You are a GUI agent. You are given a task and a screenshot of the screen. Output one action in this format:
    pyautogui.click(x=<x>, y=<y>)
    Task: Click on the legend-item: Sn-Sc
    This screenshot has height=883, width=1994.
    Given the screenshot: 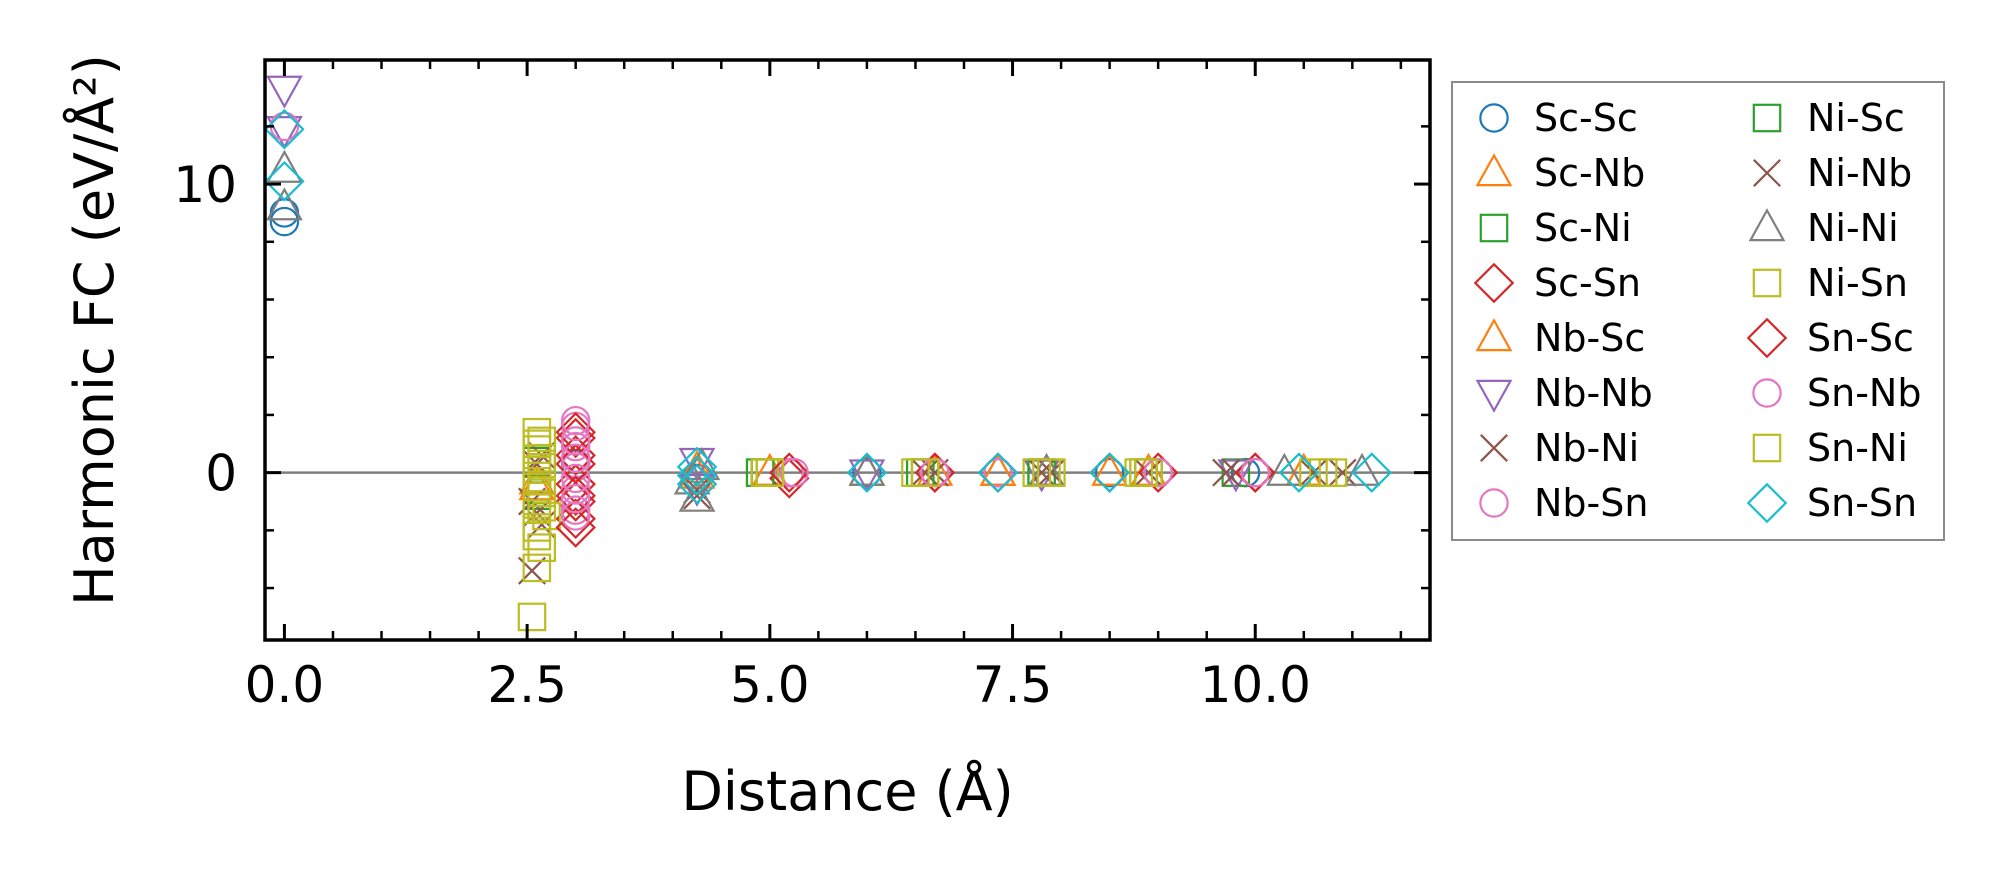 What is the action you would take?
    pyautogui.click(x=1830, y=338)
    